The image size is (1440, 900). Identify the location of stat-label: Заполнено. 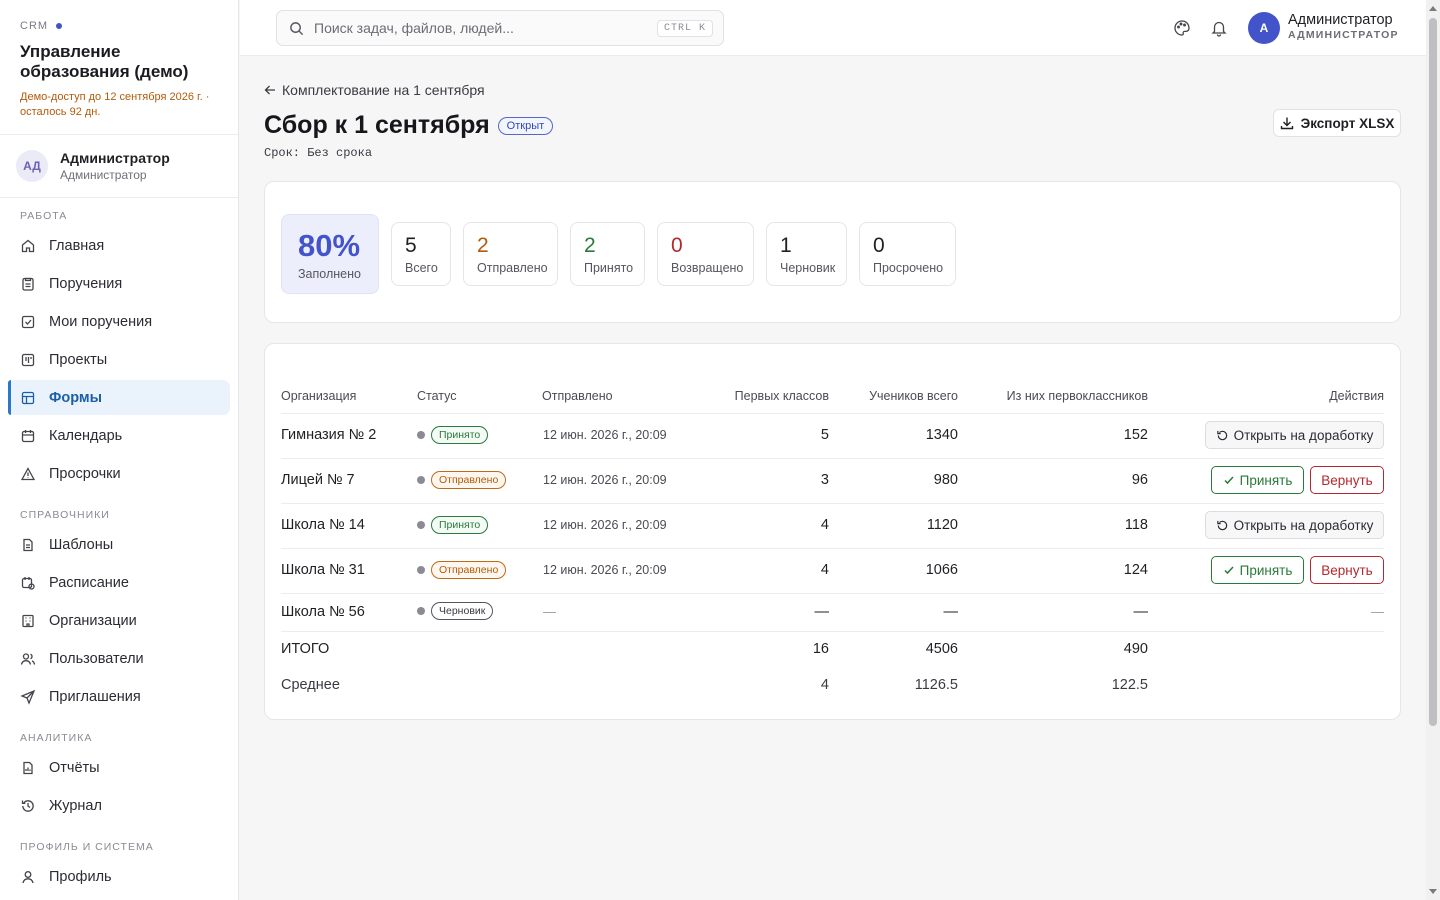
(329, 274).